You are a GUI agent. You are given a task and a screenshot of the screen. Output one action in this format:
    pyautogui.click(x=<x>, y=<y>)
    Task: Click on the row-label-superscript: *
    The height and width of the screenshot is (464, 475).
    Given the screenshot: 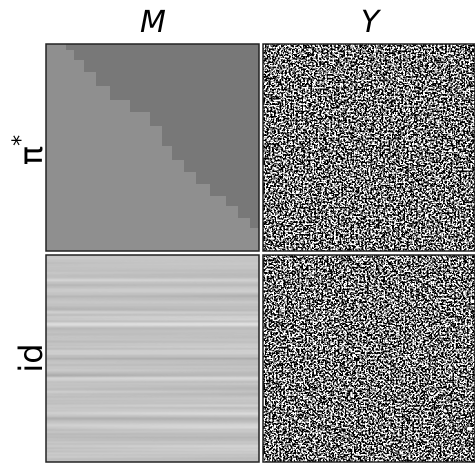 What is the action you would take?
    pyautogui.click(x=21, y=140)
    